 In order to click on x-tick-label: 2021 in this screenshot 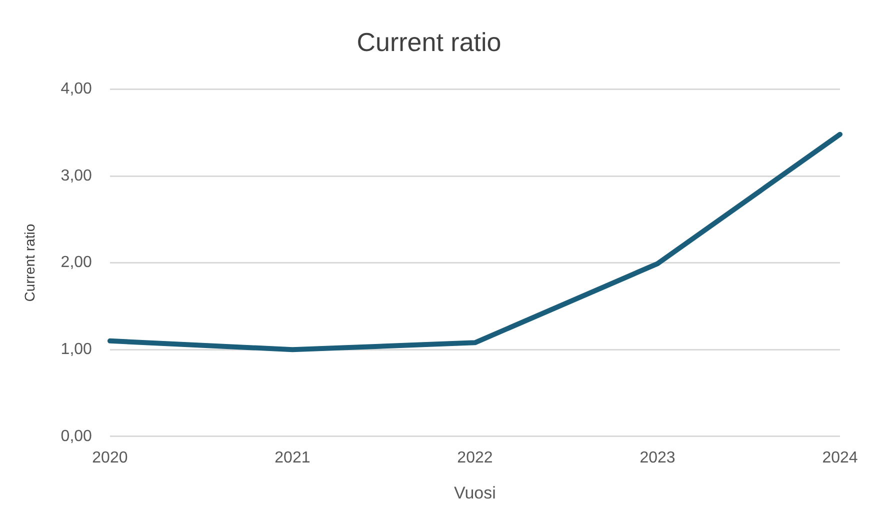, I will do `click(292, 457)`.